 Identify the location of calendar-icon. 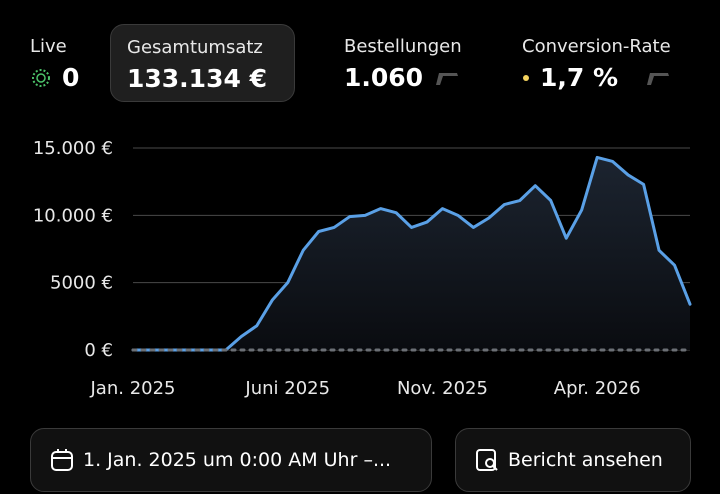
(62, 460).